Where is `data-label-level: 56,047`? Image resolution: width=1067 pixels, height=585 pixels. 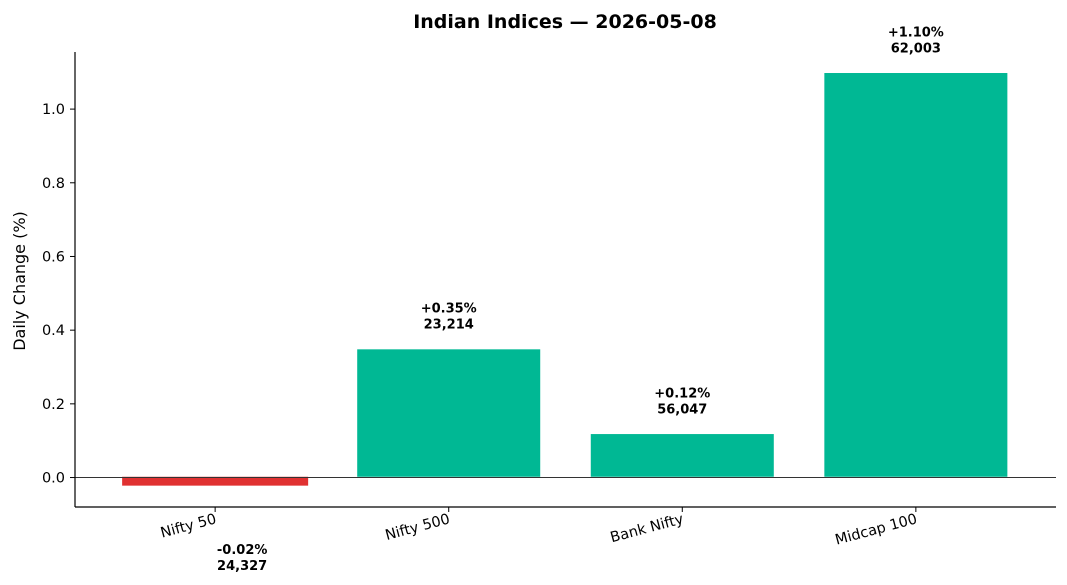
data-label-level: 56,047 is located at coordinates (682, 409).